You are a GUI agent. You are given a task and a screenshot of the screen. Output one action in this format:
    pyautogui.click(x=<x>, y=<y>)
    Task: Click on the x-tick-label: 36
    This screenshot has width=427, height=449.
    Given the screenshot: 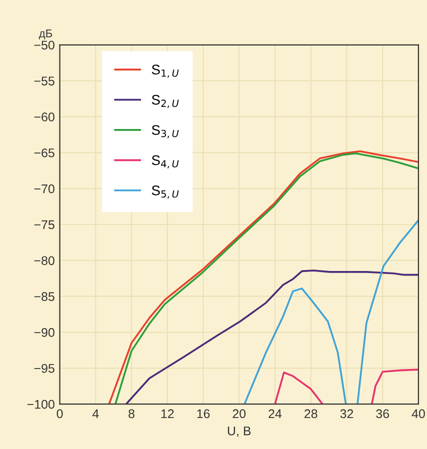 What is the action you would take?
    pyautogui.click(x=382, y=413)
    